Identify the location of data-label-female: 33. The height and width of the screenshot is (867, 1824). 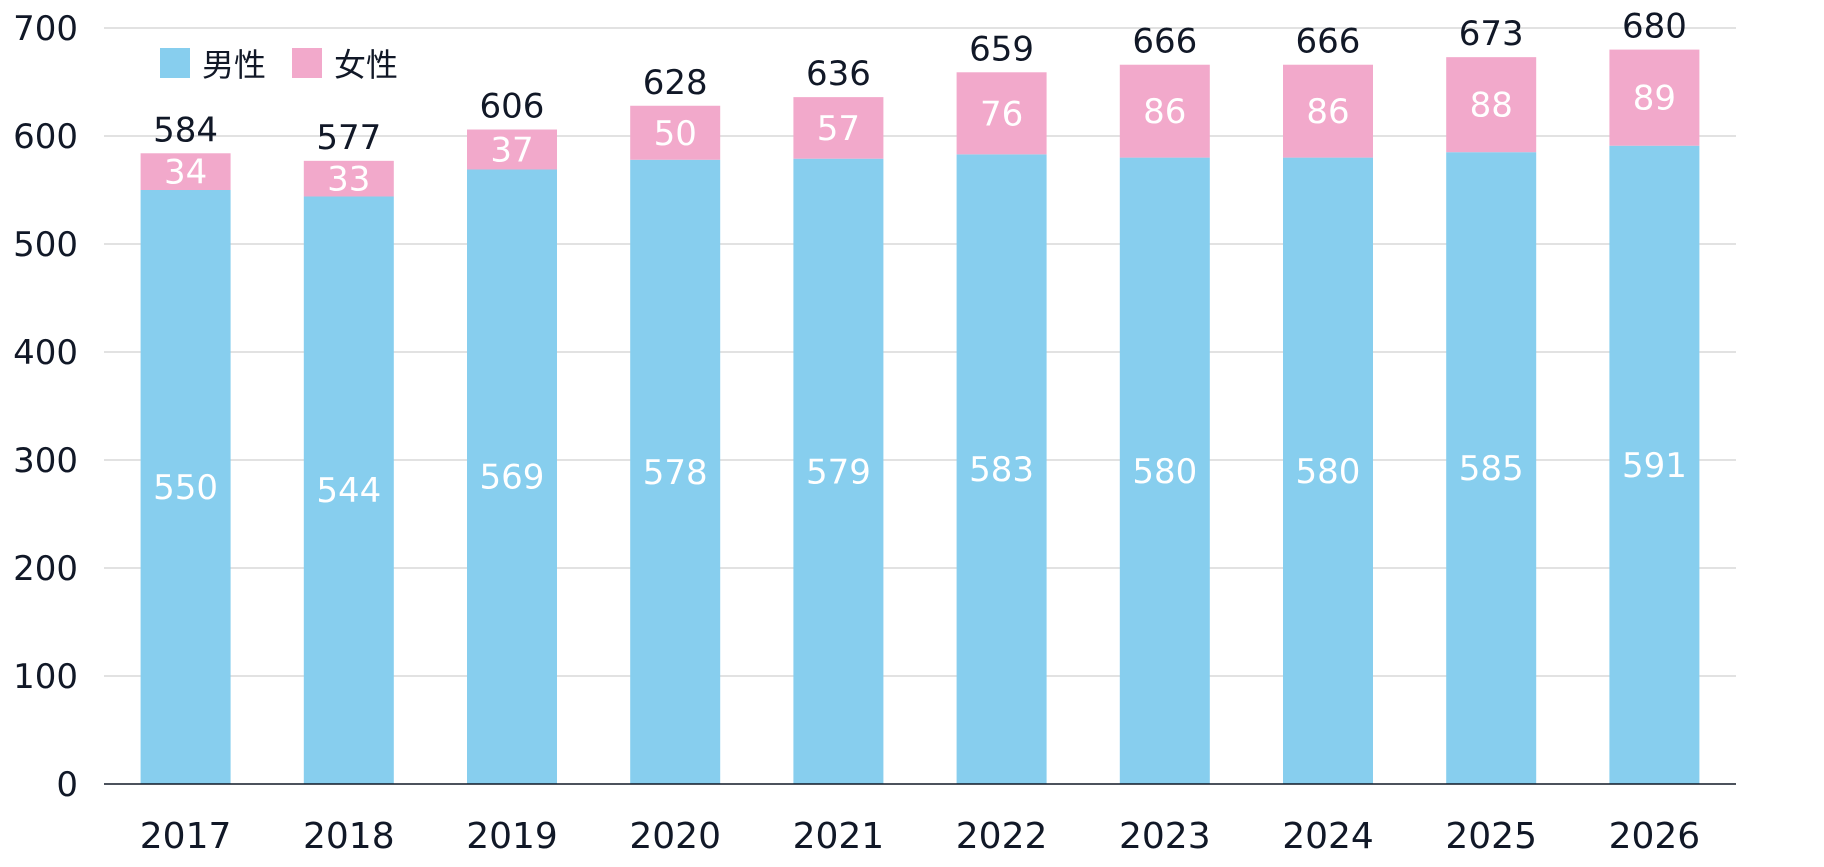
(348, 180).